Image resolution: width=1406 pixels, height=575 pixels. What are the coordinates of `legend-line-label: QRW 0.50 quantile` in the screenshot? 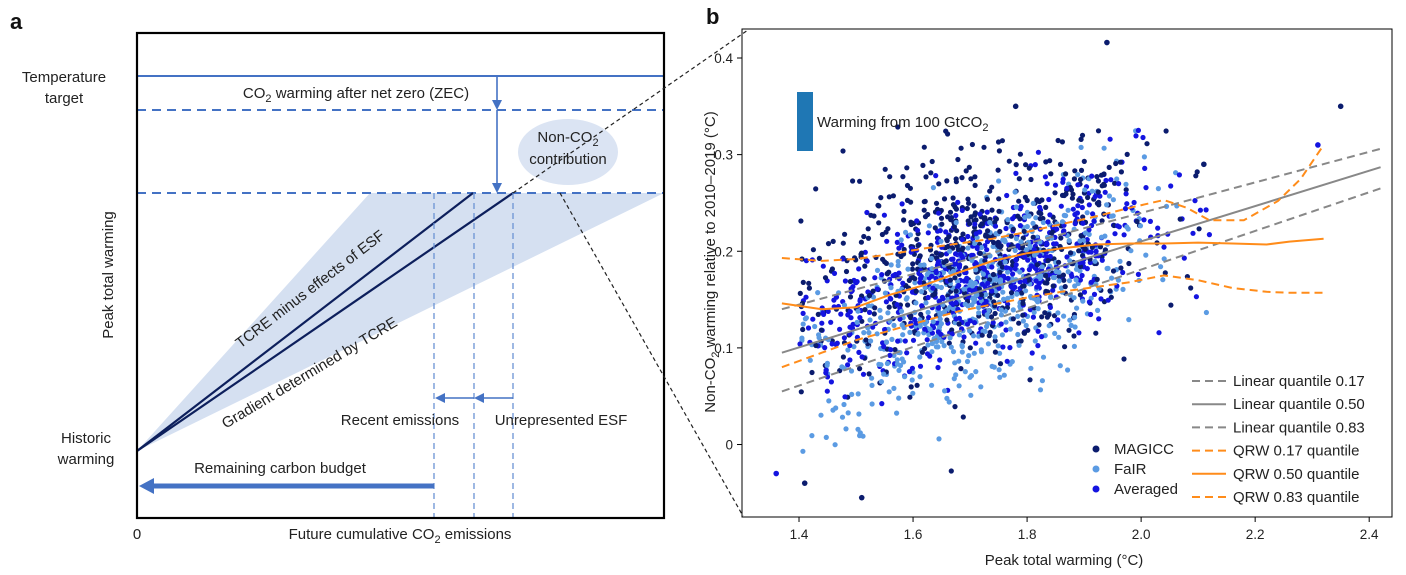 It's located at (1296, 474).